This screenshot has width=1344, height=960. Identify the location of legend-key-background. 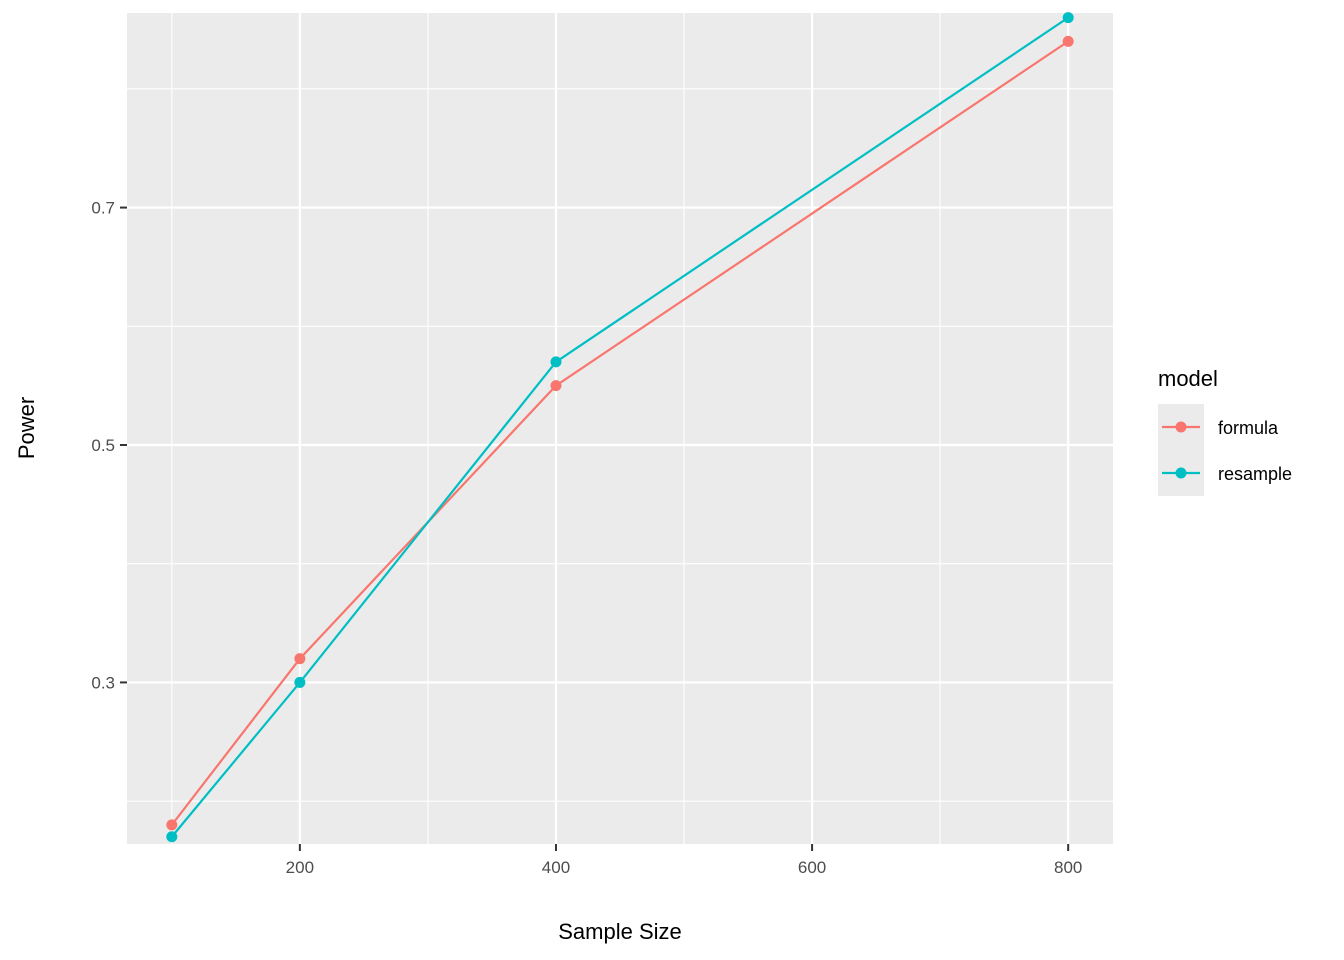
(1181, 450).